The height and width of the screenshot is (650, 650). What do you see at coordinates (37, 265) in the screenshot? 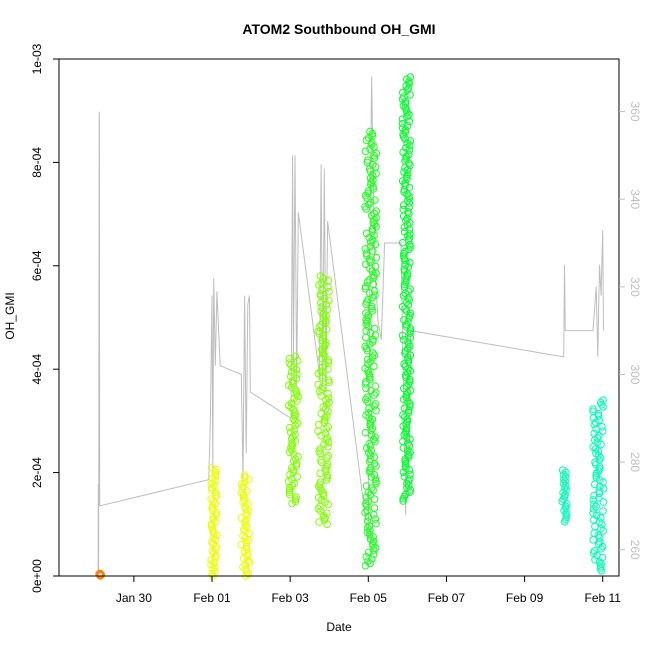
I see `y-tick-label: 6e-04` at bounding box center [37, 265].